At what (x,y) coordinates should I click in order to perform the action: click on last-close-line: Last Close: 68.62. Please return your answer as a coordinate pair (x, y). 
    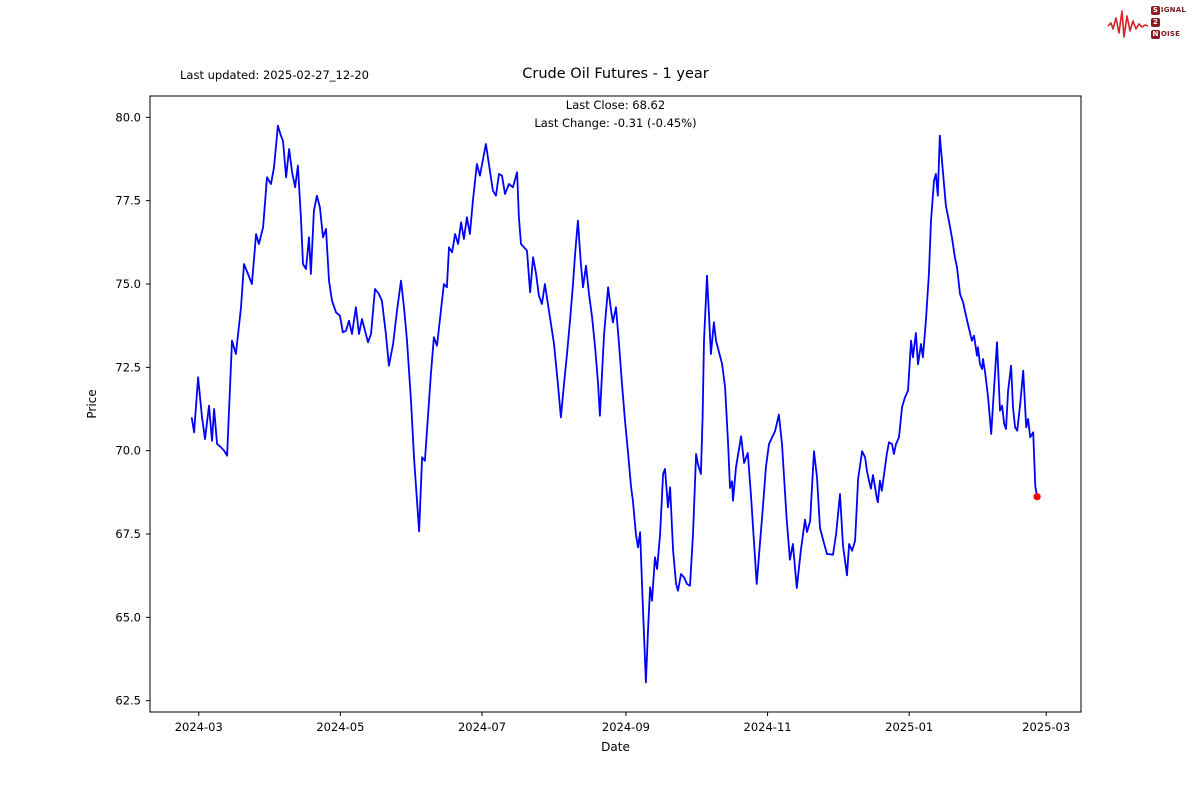
    Looking at the image, I should click on (615, 105).